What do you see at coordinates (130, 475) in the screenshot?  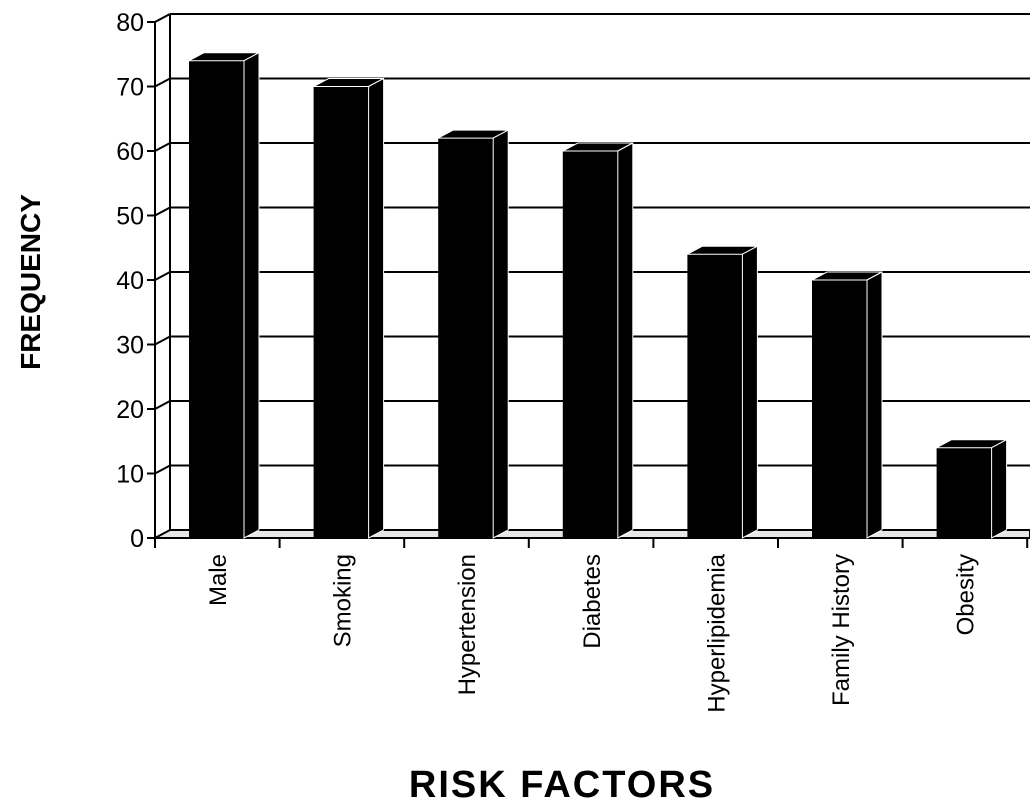 I see `y-tick-label: 10` at bounding box center [130, 475].